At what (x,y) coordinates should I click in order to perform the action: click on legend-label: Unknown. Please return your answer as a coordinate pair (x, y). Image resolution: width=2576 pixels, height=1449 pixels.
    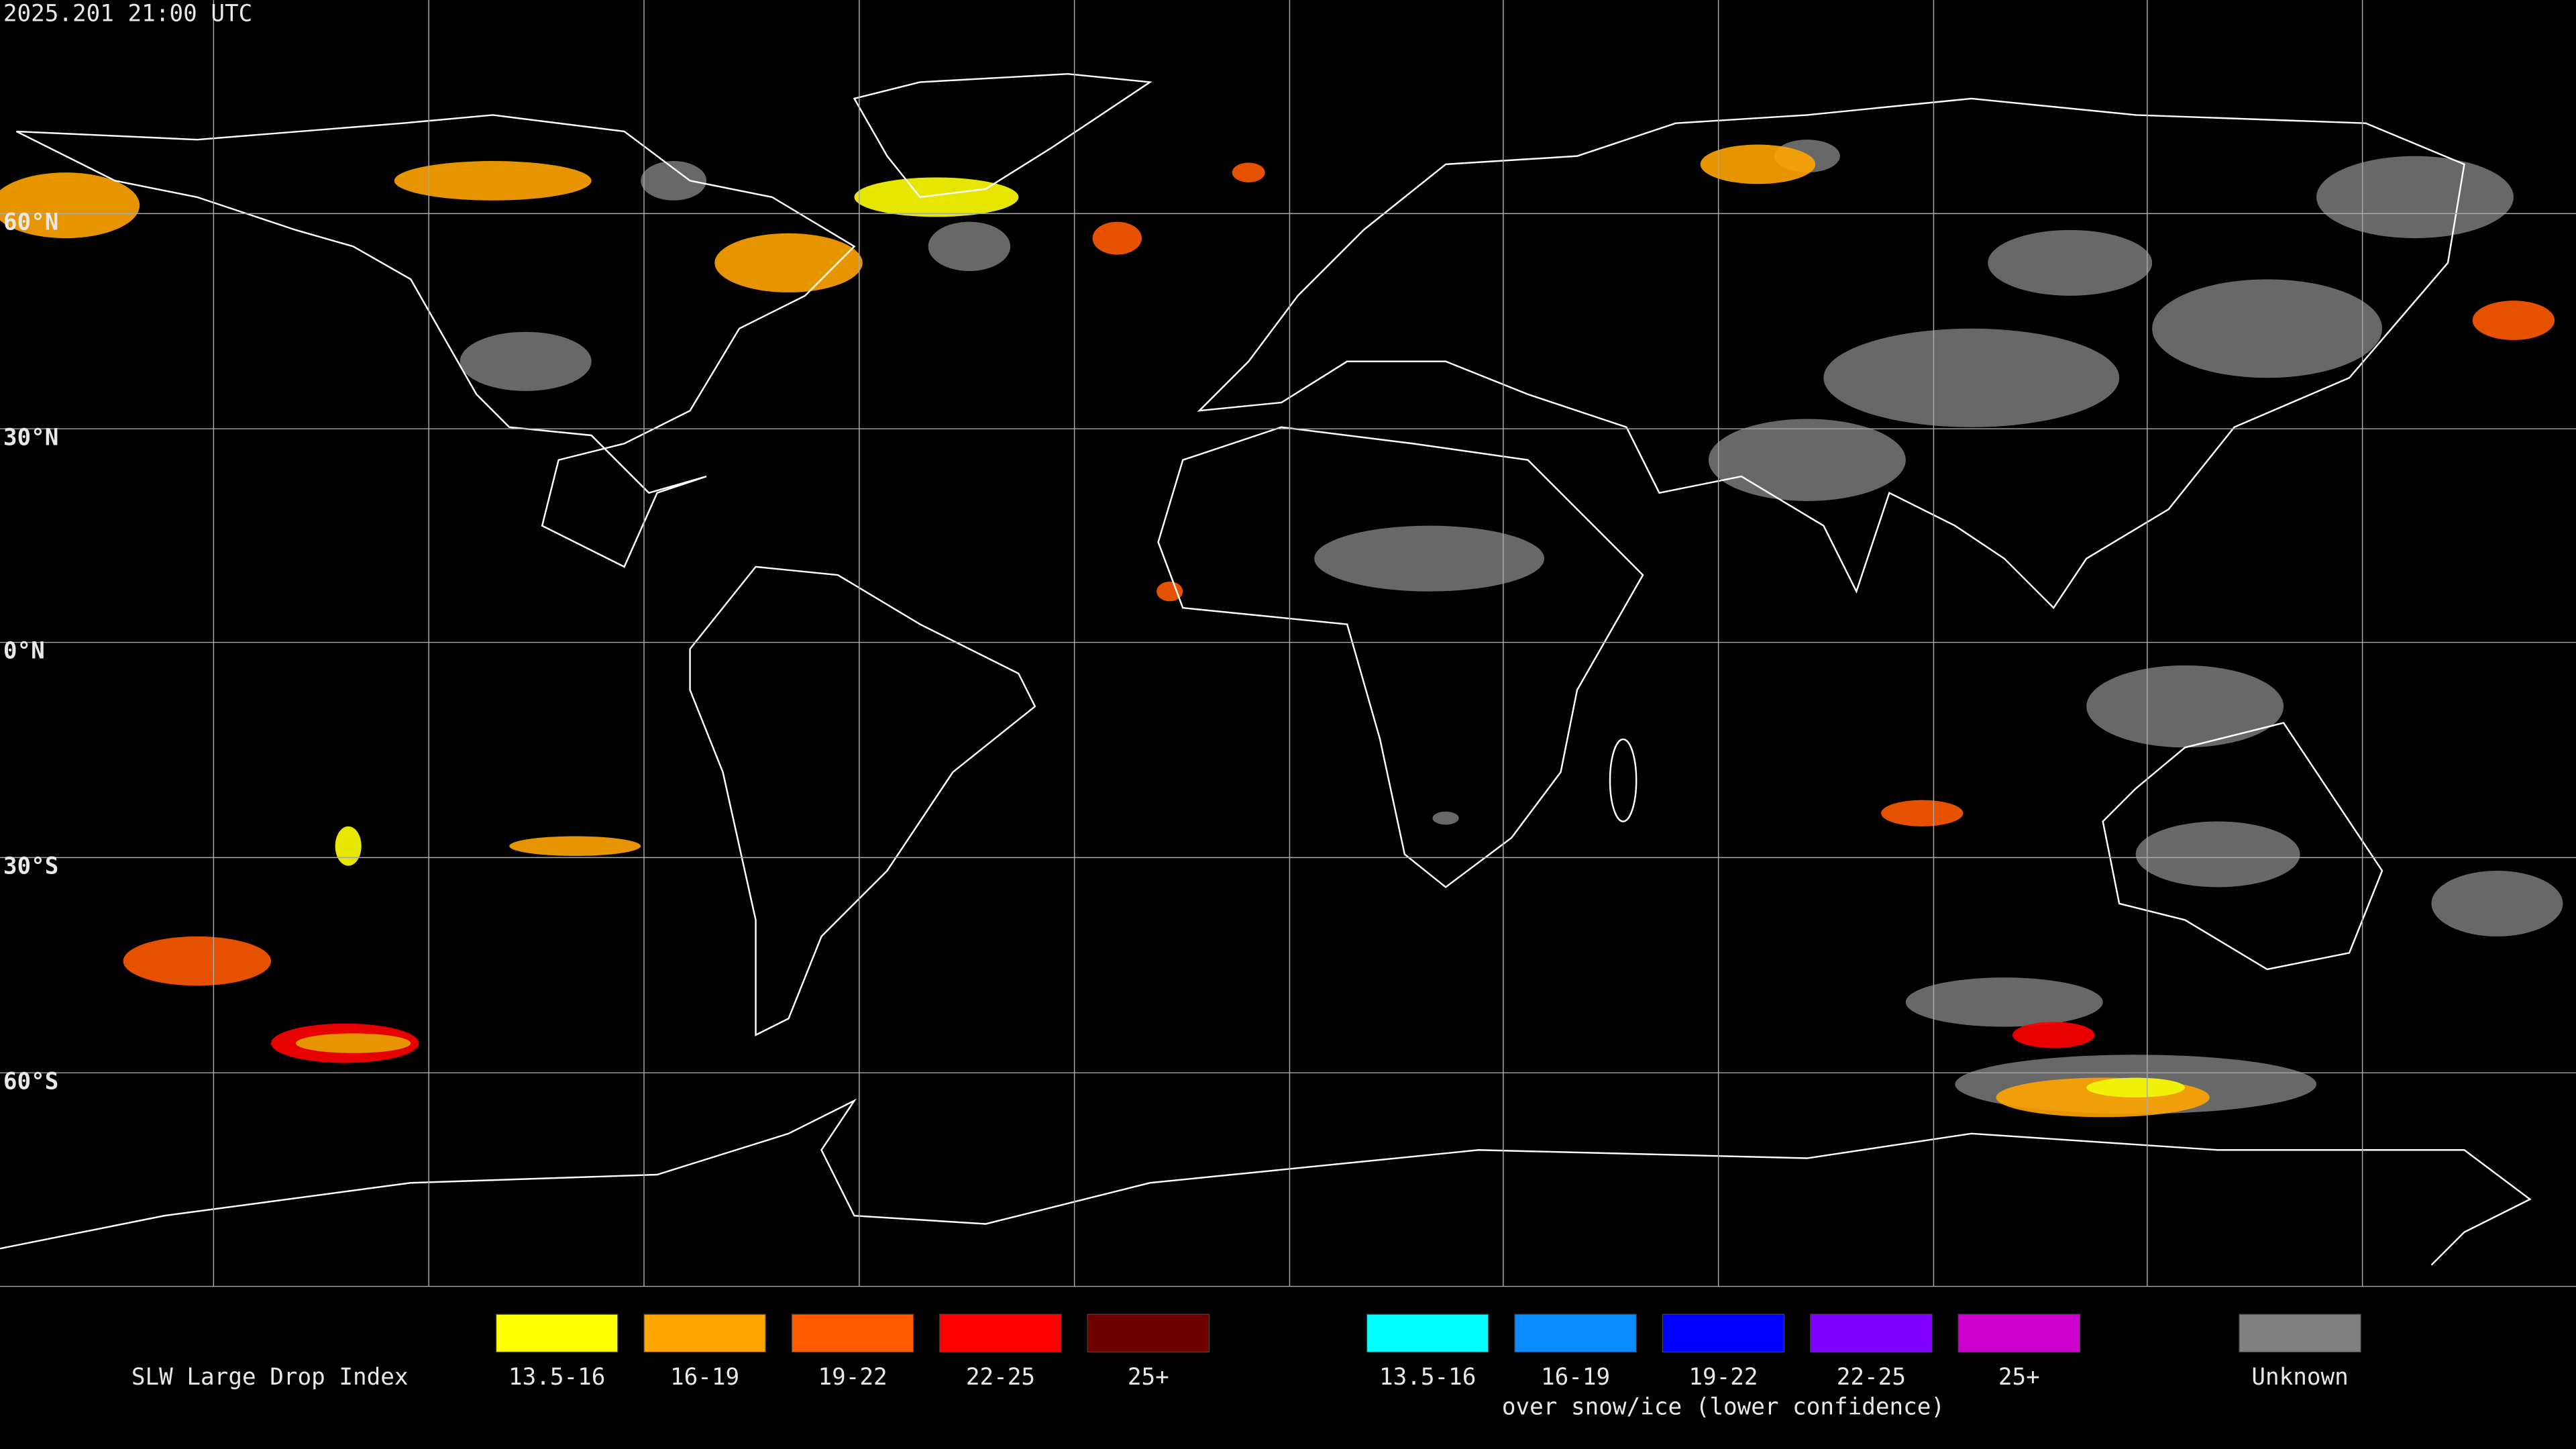
    Looking at the image, I should click on (2299, 1377).